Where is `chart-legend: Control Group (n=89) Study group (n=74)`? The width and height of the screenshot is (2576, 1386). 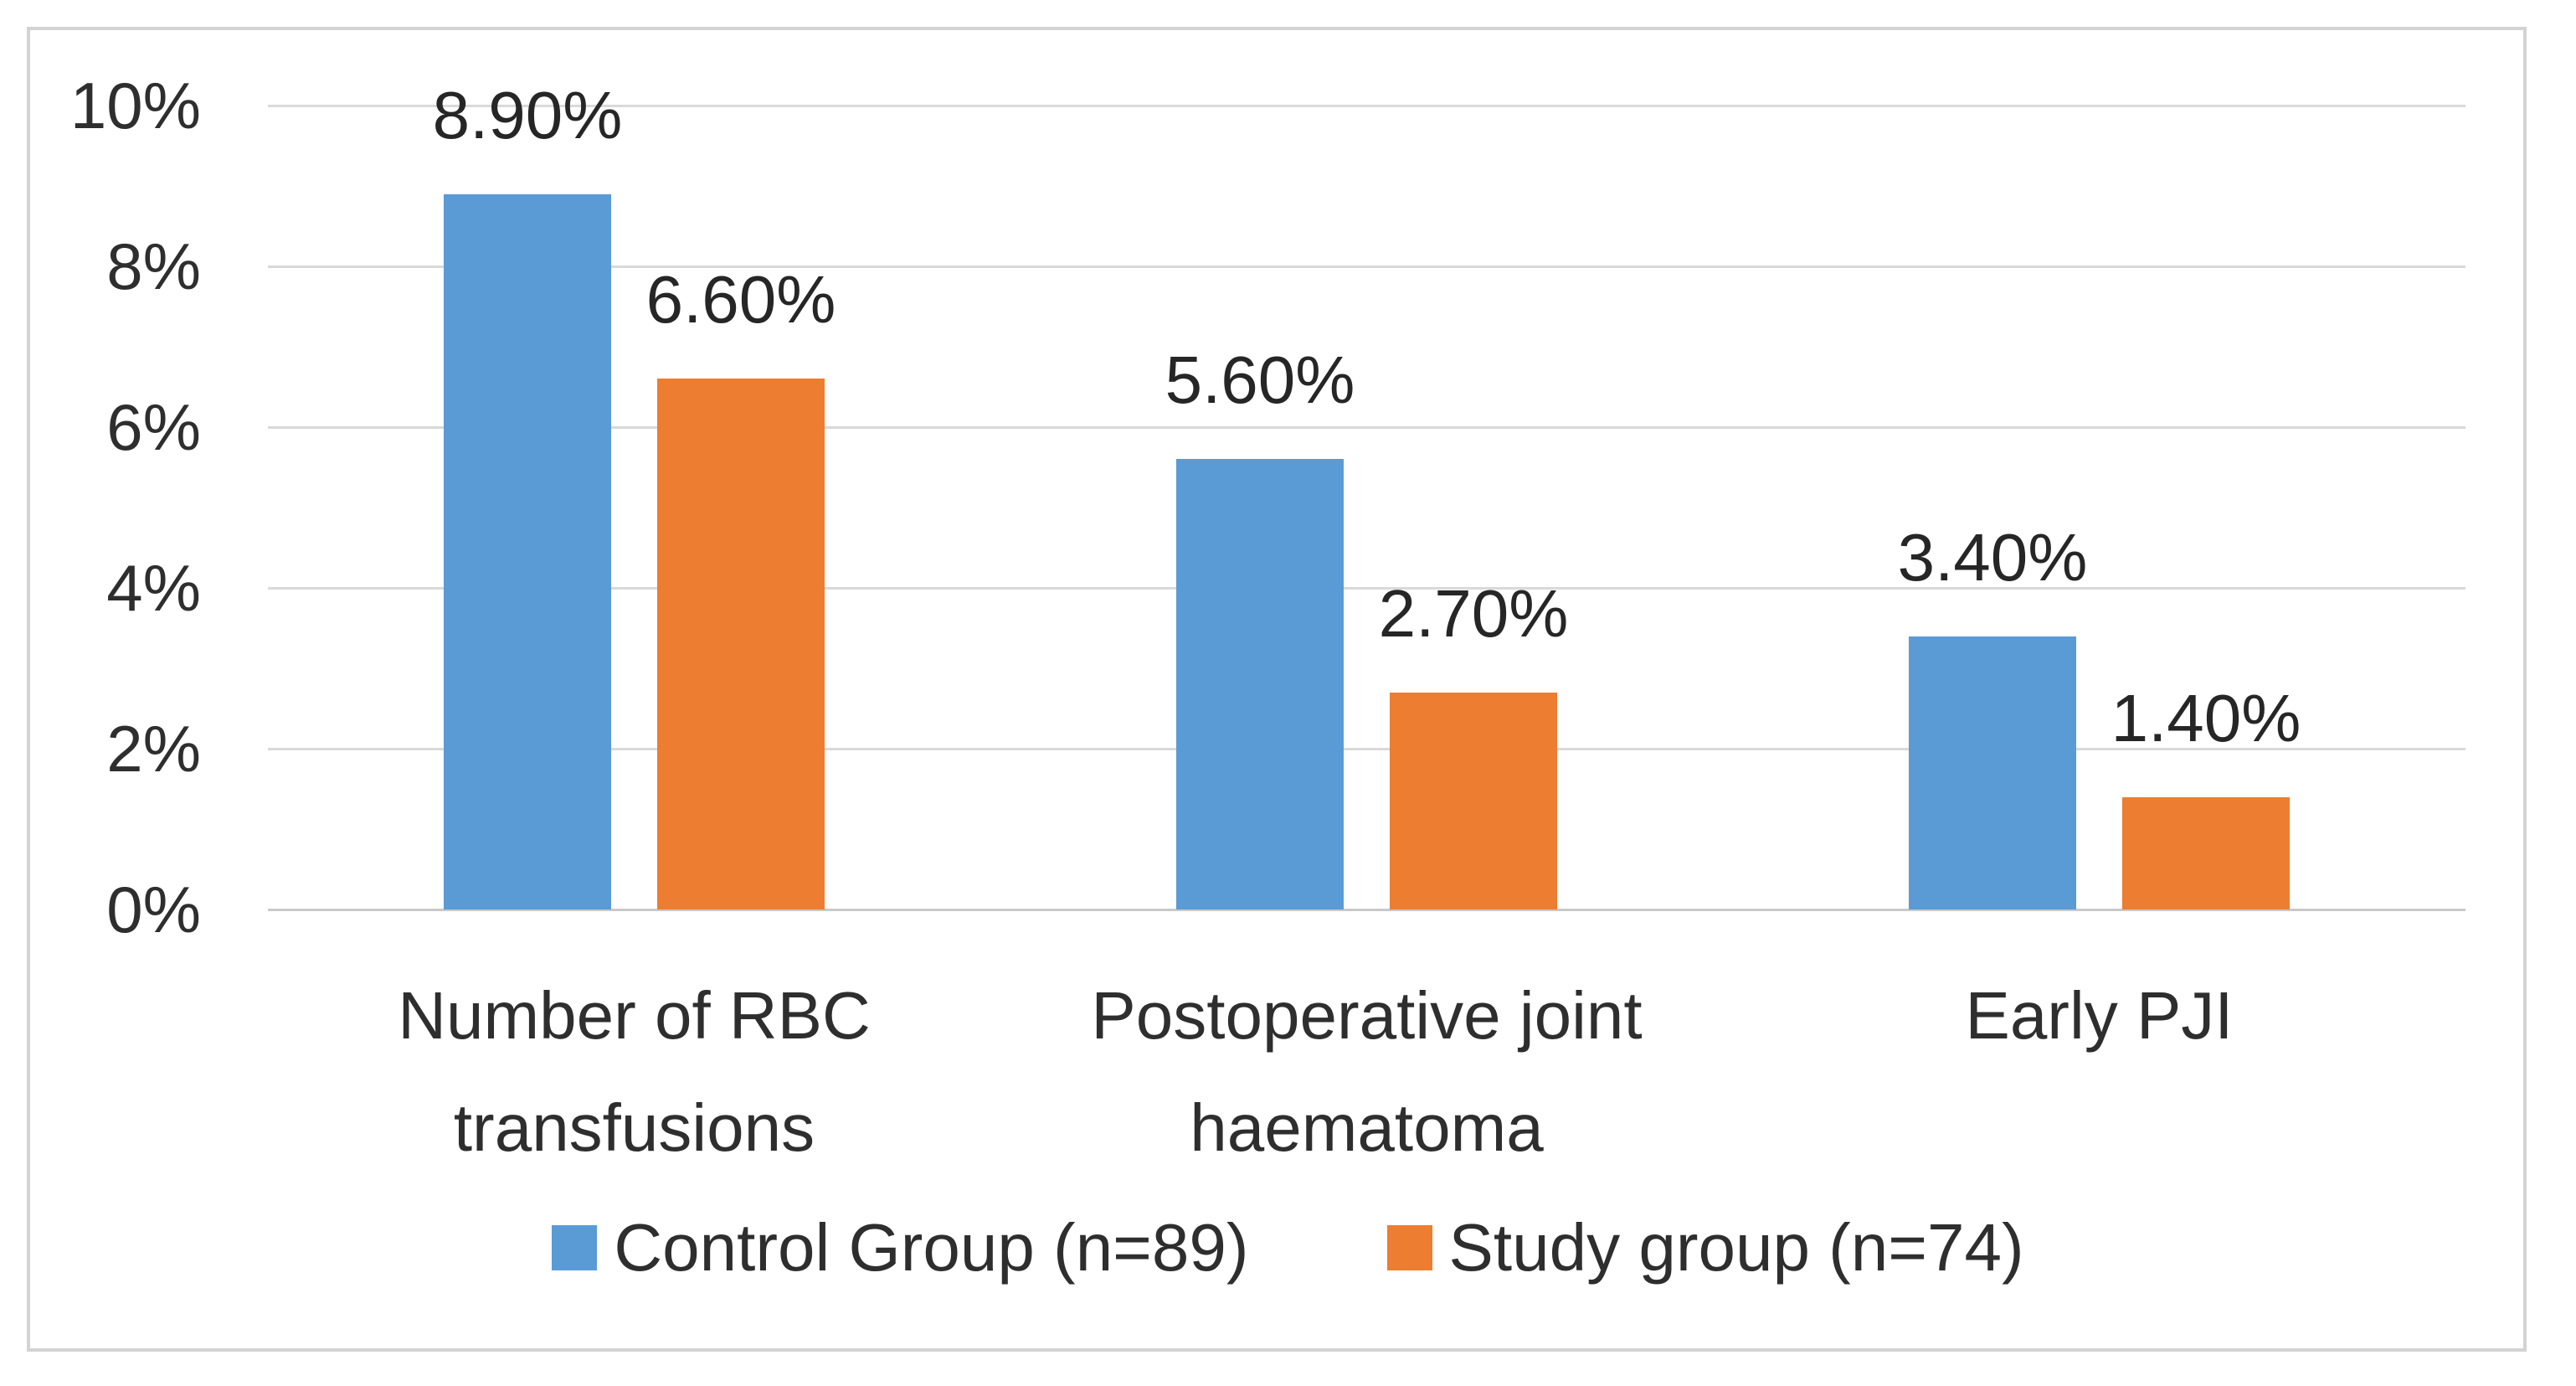 chart-legend: Control Group (n=89) Study group (n=74) is located at coordinates (1288, 1247).